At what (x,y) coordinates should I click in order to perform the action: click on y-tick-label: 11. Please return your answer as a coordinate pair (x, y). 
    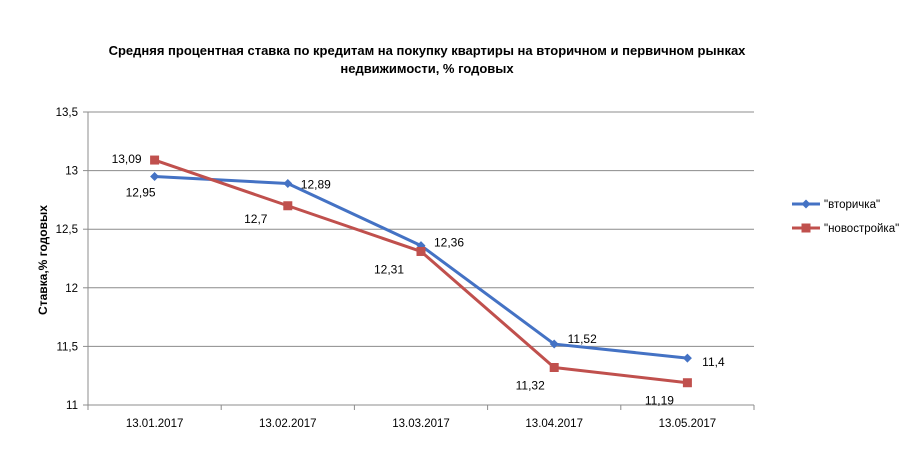
    Looking at the image, I should click on (72, 406).